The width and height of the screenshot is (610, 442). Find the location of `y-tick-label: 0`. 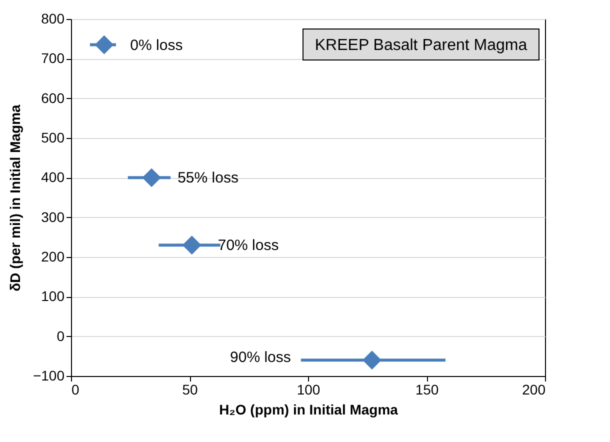

y-tick-label: 0 is located at coordinates (60, 336).